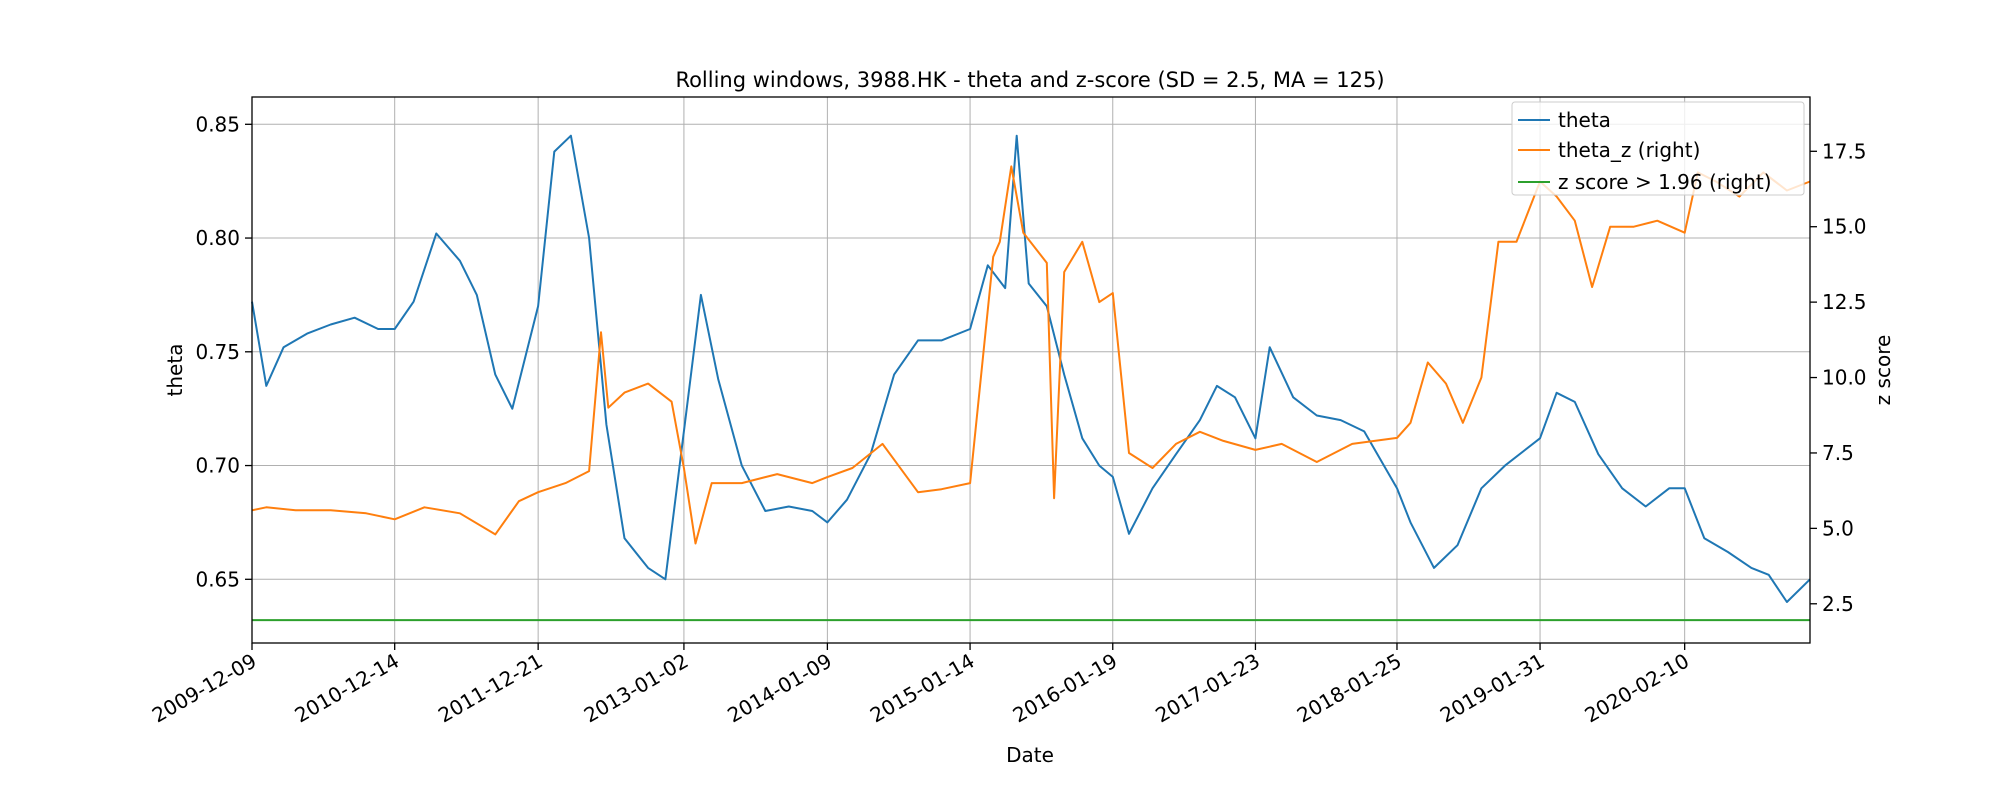 The height and width of the screenshot is (800, 2000). Describe the element at coordinates (217, 579) in the screenshot. I see `y-left-tick-label: 0.65` at that location.